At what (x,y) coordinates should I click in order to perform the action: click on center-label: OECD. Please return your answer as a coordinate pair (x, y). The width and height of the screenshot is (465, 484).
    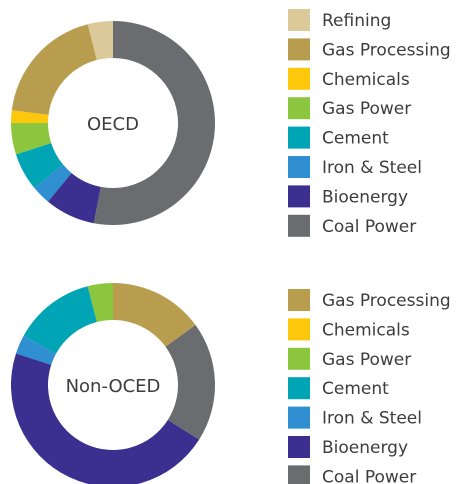
    Looking at the image, I should click on (113, 124).